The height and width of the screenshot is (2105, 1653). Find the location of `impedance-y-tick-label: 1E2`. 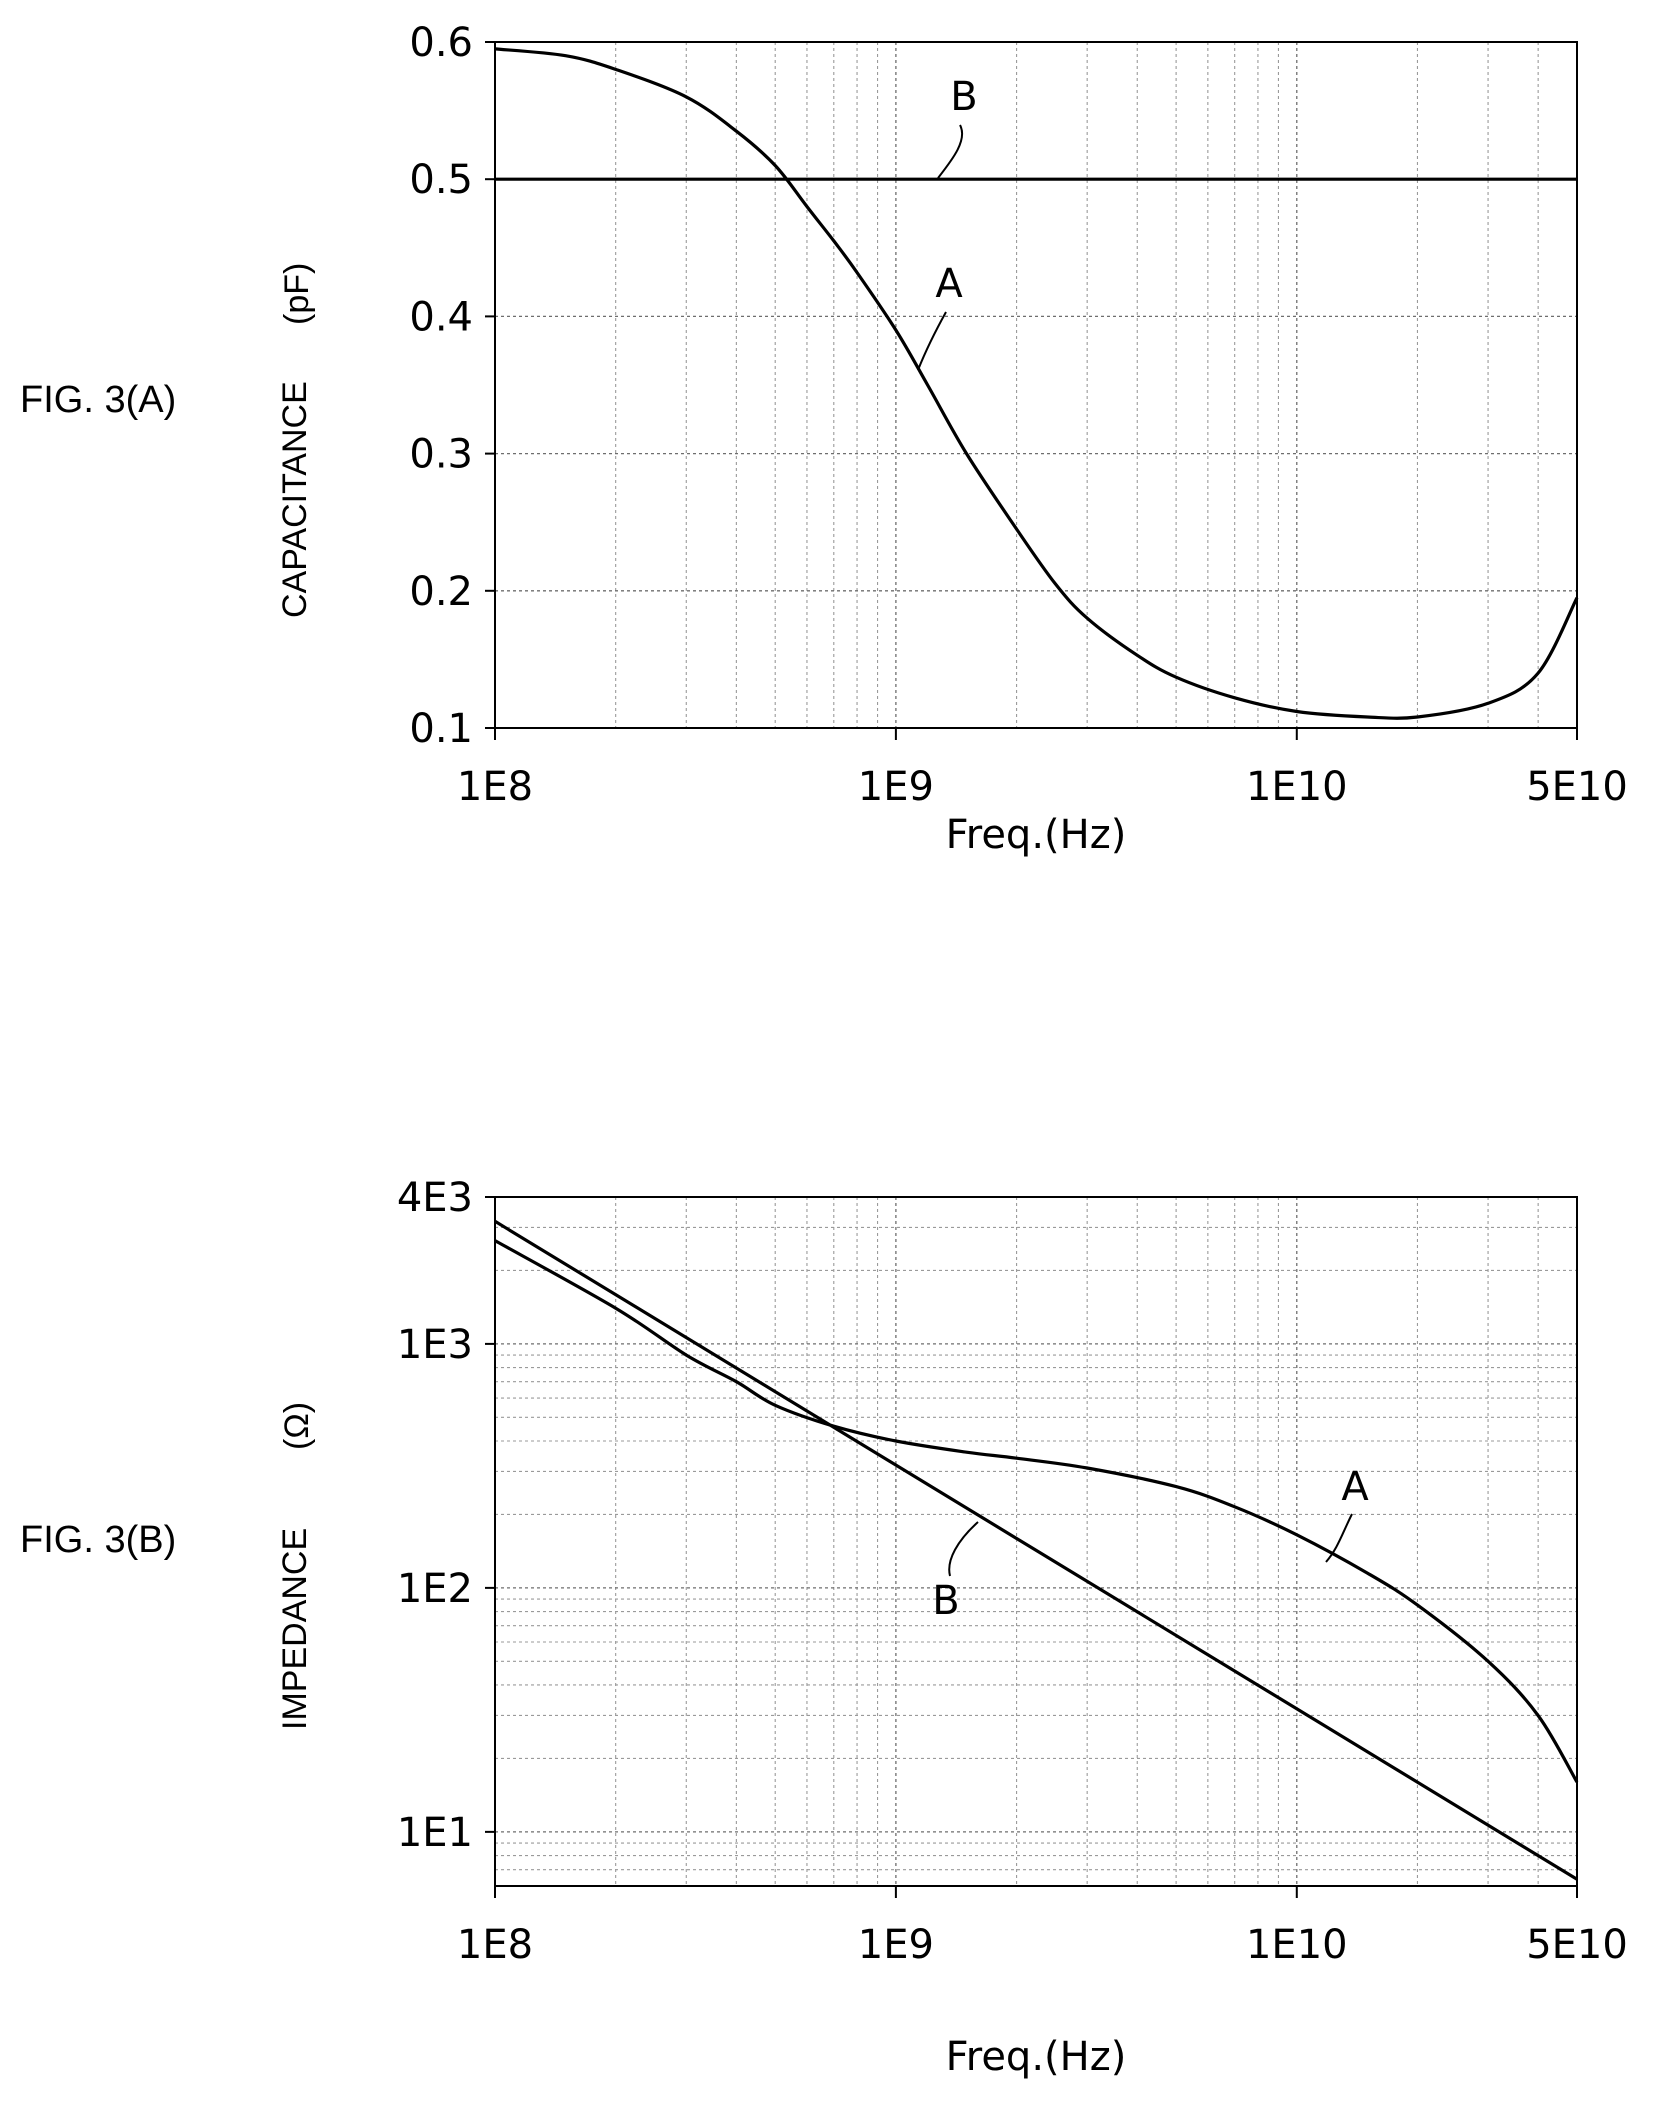

impedance-y-tick-label: 1E2 is located at coordinates (435, 1589).